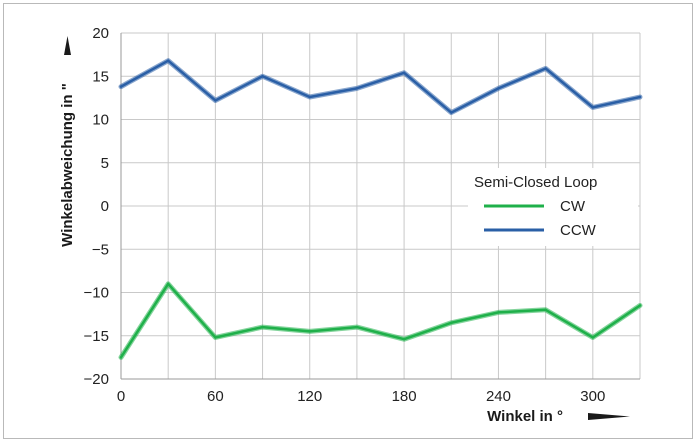 The image size is (697, 443). What do you see at coordinates (100, 76) in the screenshot?
I see `y-tick-label: 15` at bounding box center [100, 76].